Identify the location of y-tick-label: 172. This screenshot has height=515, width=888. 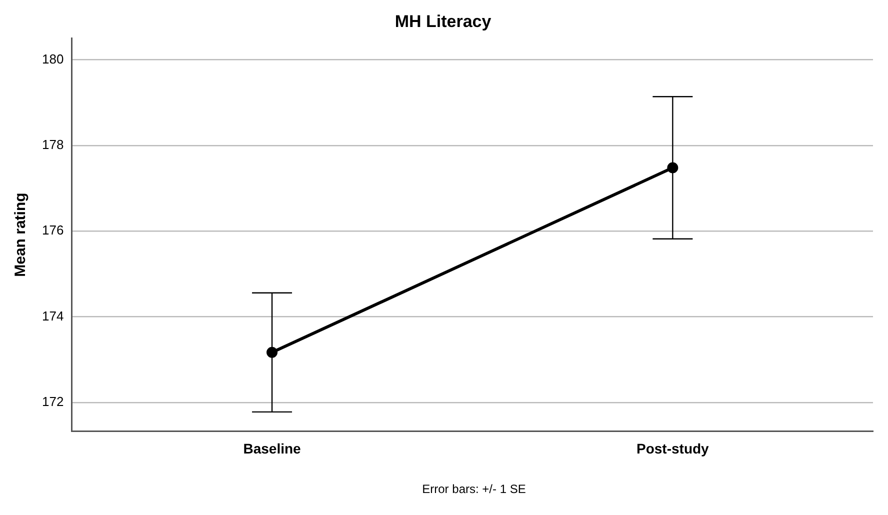
(53, 402).